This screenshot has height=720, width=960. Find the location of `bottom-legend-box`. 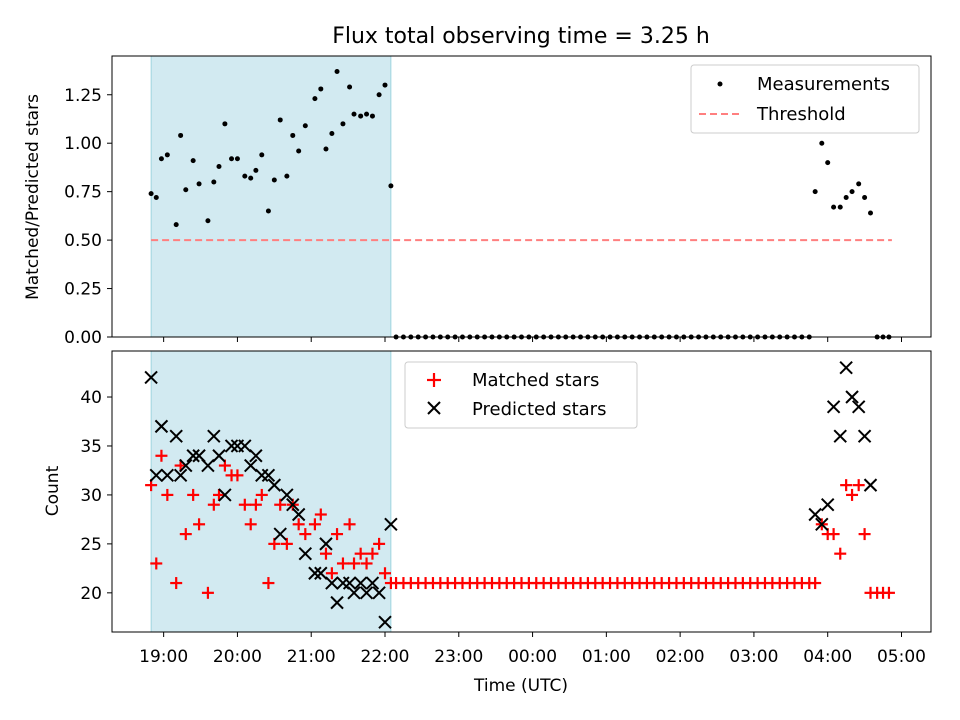

bottom-legend-box is located at coordinates (521, 395).